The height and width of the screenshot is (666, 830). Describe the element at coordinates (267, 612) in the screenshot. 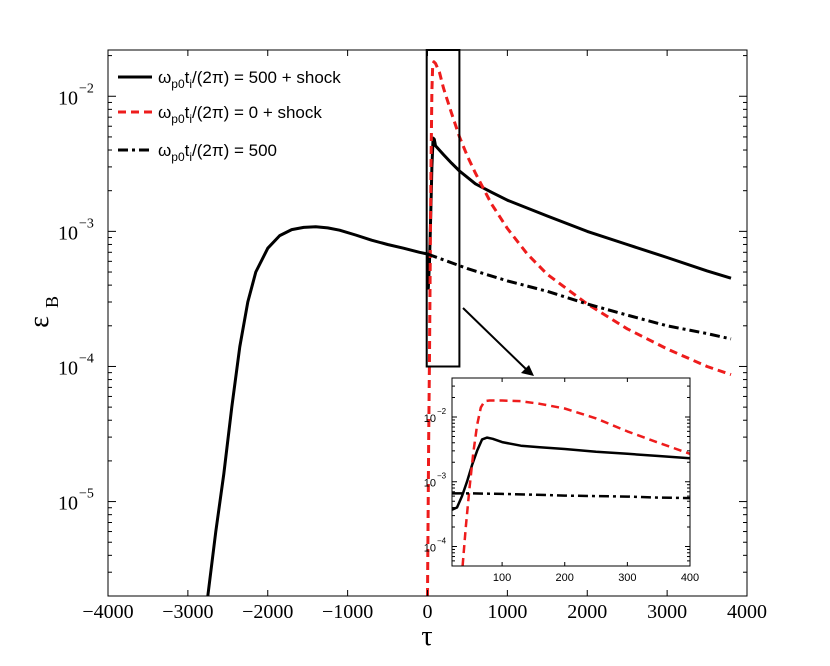

I see `main-x-tick-label: −2000` at that location.